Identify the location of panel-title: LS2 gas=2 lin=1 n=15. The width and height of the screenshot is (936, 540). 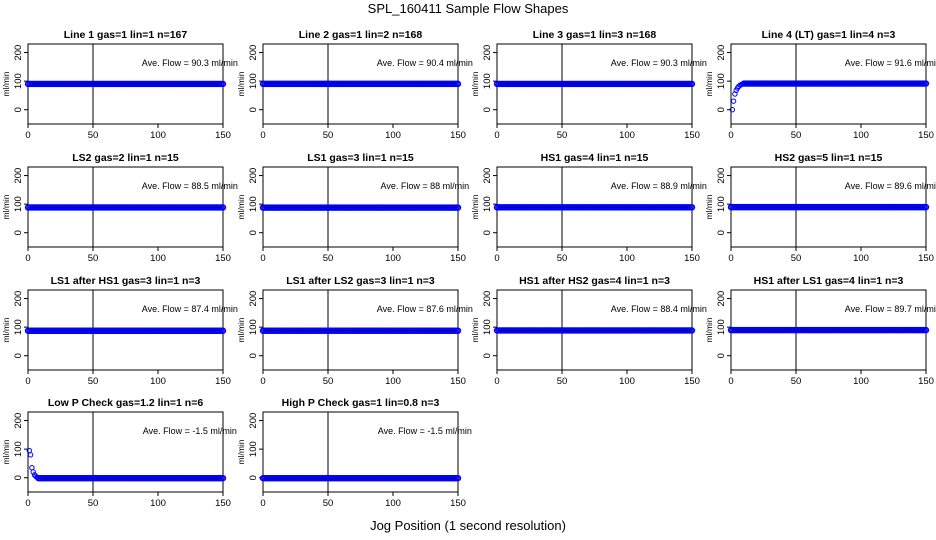
(125, 158).